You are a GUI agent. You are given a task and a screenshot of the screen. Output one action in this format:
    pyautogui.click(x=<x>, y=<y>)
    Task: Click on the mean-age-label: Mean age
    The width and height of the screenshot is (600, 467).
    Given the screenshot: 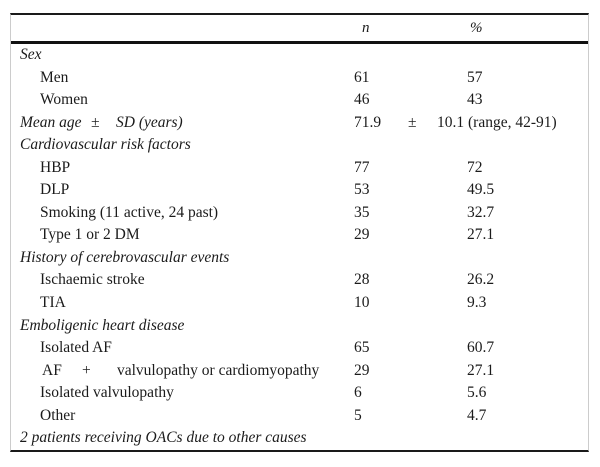 What is the action you would take?
    pyautogui.click(x=51, y=122)
    